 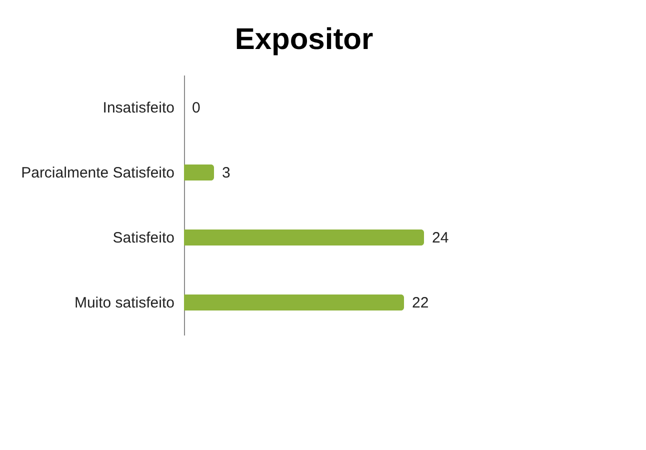 What do you see at coordinates (440, 238) in the screenshot?
I see `data-label: 24` at bounding box center [440, 238].